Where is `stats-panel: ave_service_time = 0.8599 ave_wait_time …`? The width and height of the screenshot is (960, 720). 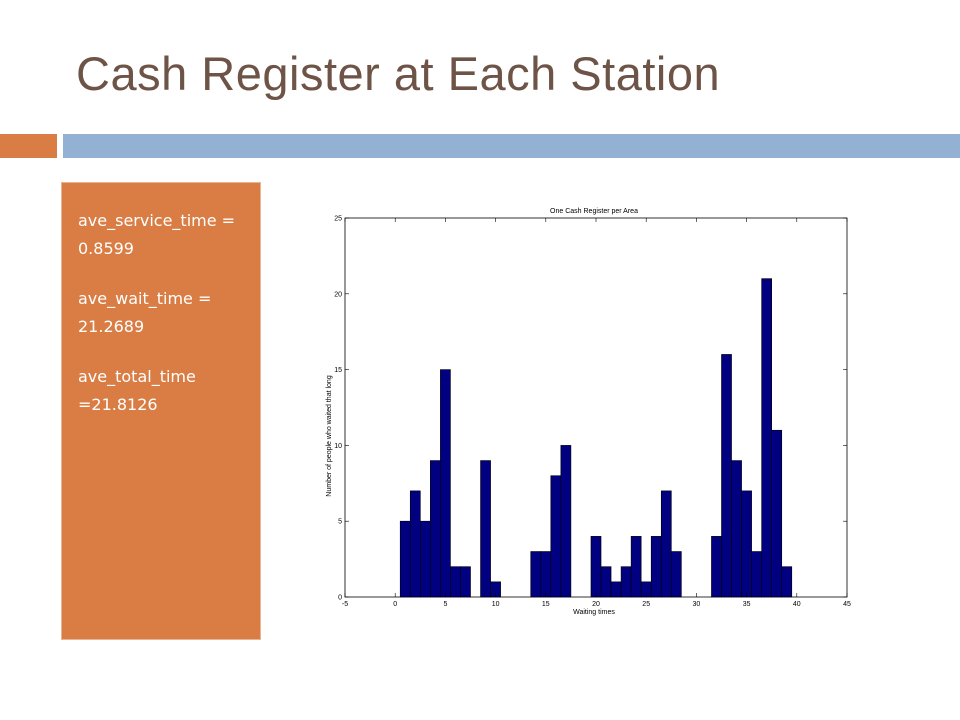 stats-panel: ave_service_time = 0.8599 ave_wait_time … is located at coordinates (161, 411).